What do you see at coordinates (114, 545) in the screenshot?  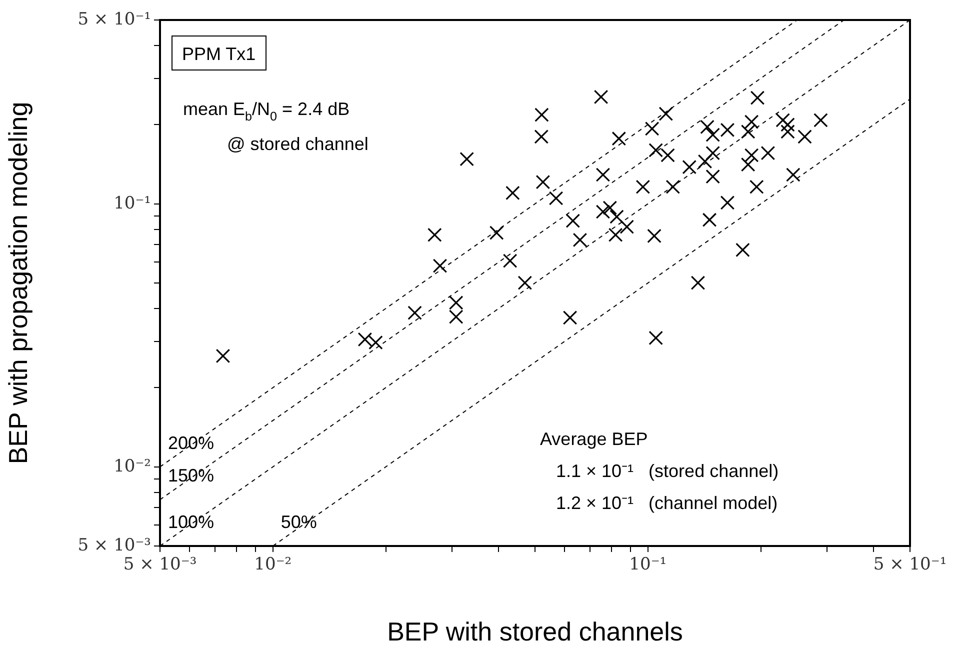 I see `y-tick-label: 5 × 10⁻³` at bounding box center [114, 545].